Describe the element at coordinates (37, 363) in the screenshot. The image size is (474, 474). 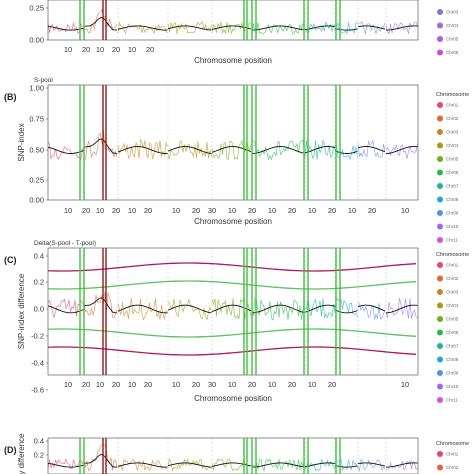
I see `y-tick-label: -0.4` at that location.